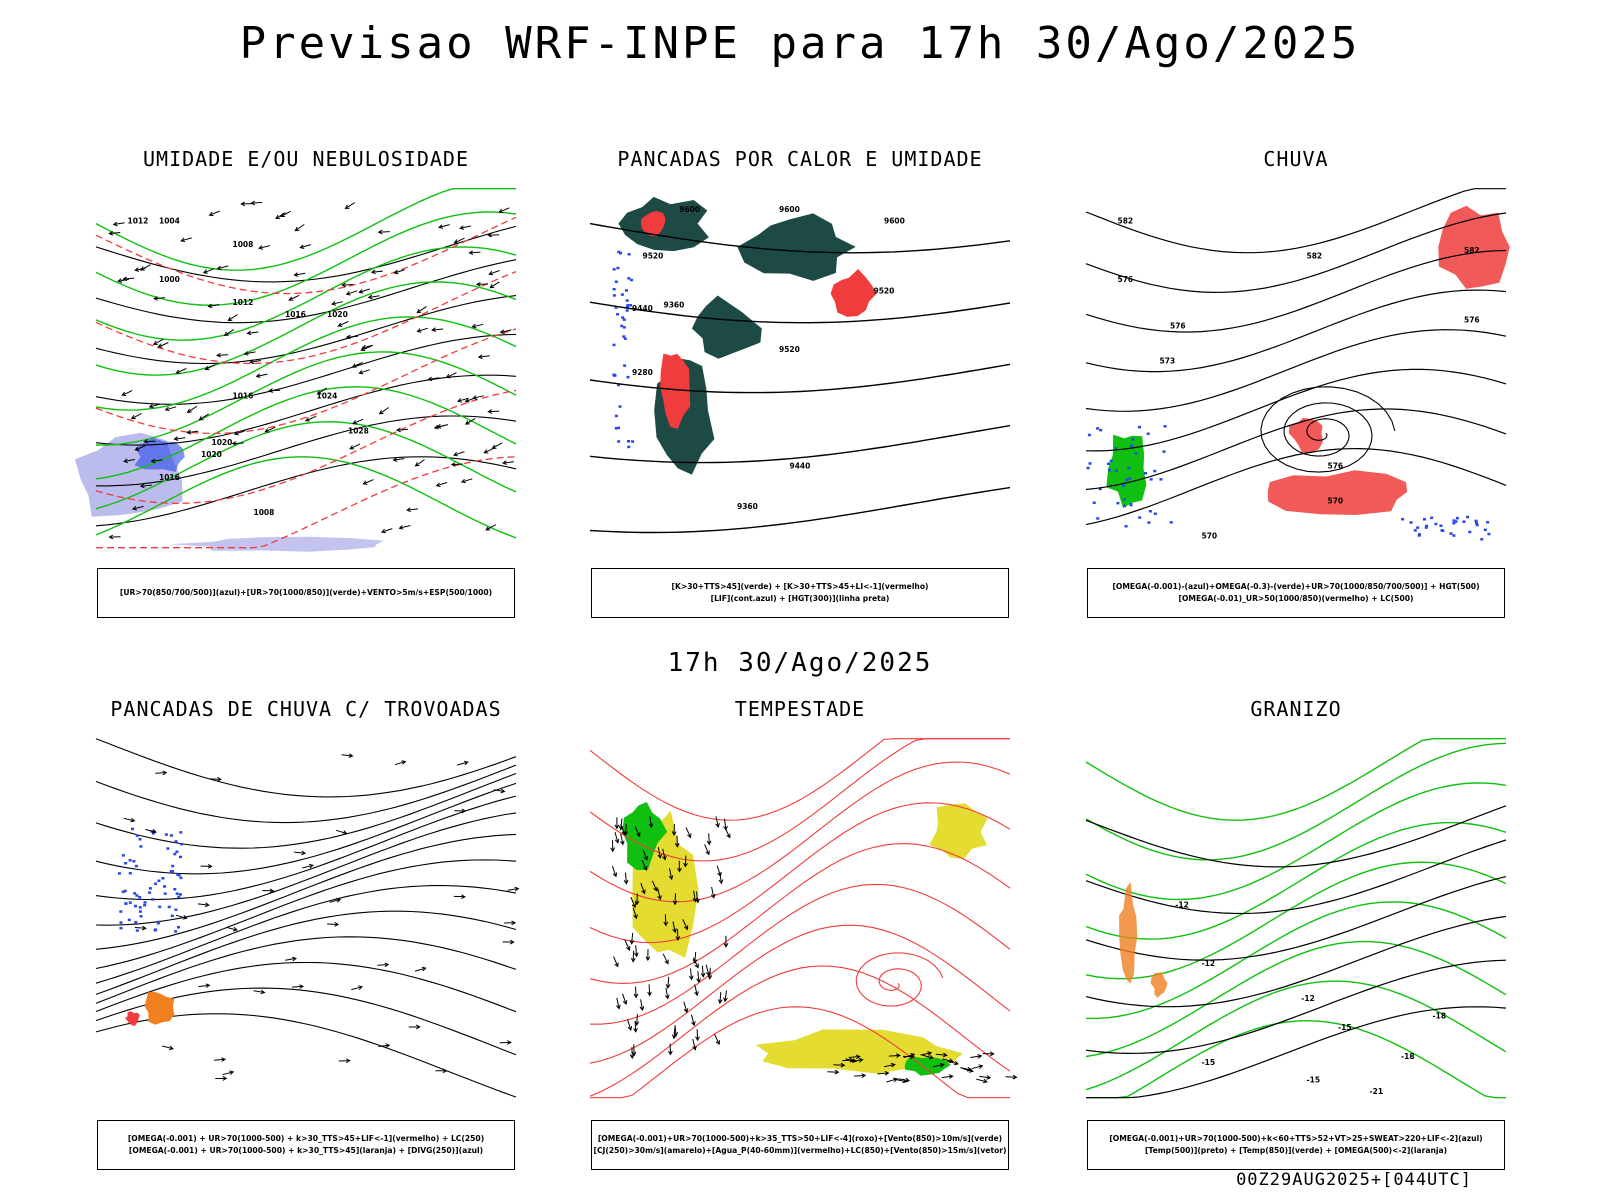 This screenshot has width=1600, height=1200. What do you see at coordinates (306, 317) in the screenshot?
I see `thickness-contour` at bounding box center [306, 317].